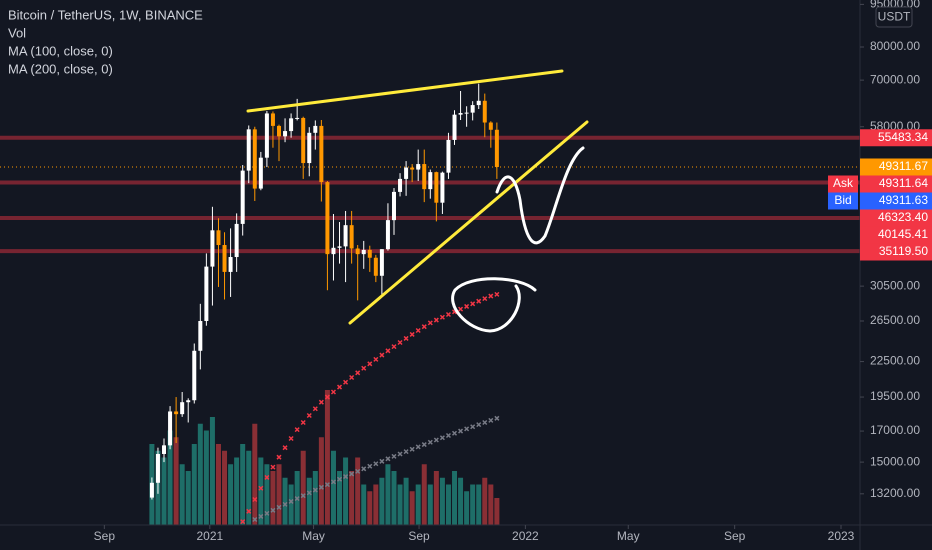  I want to click on y-tick-label: 30500.00, so click(895, 285).